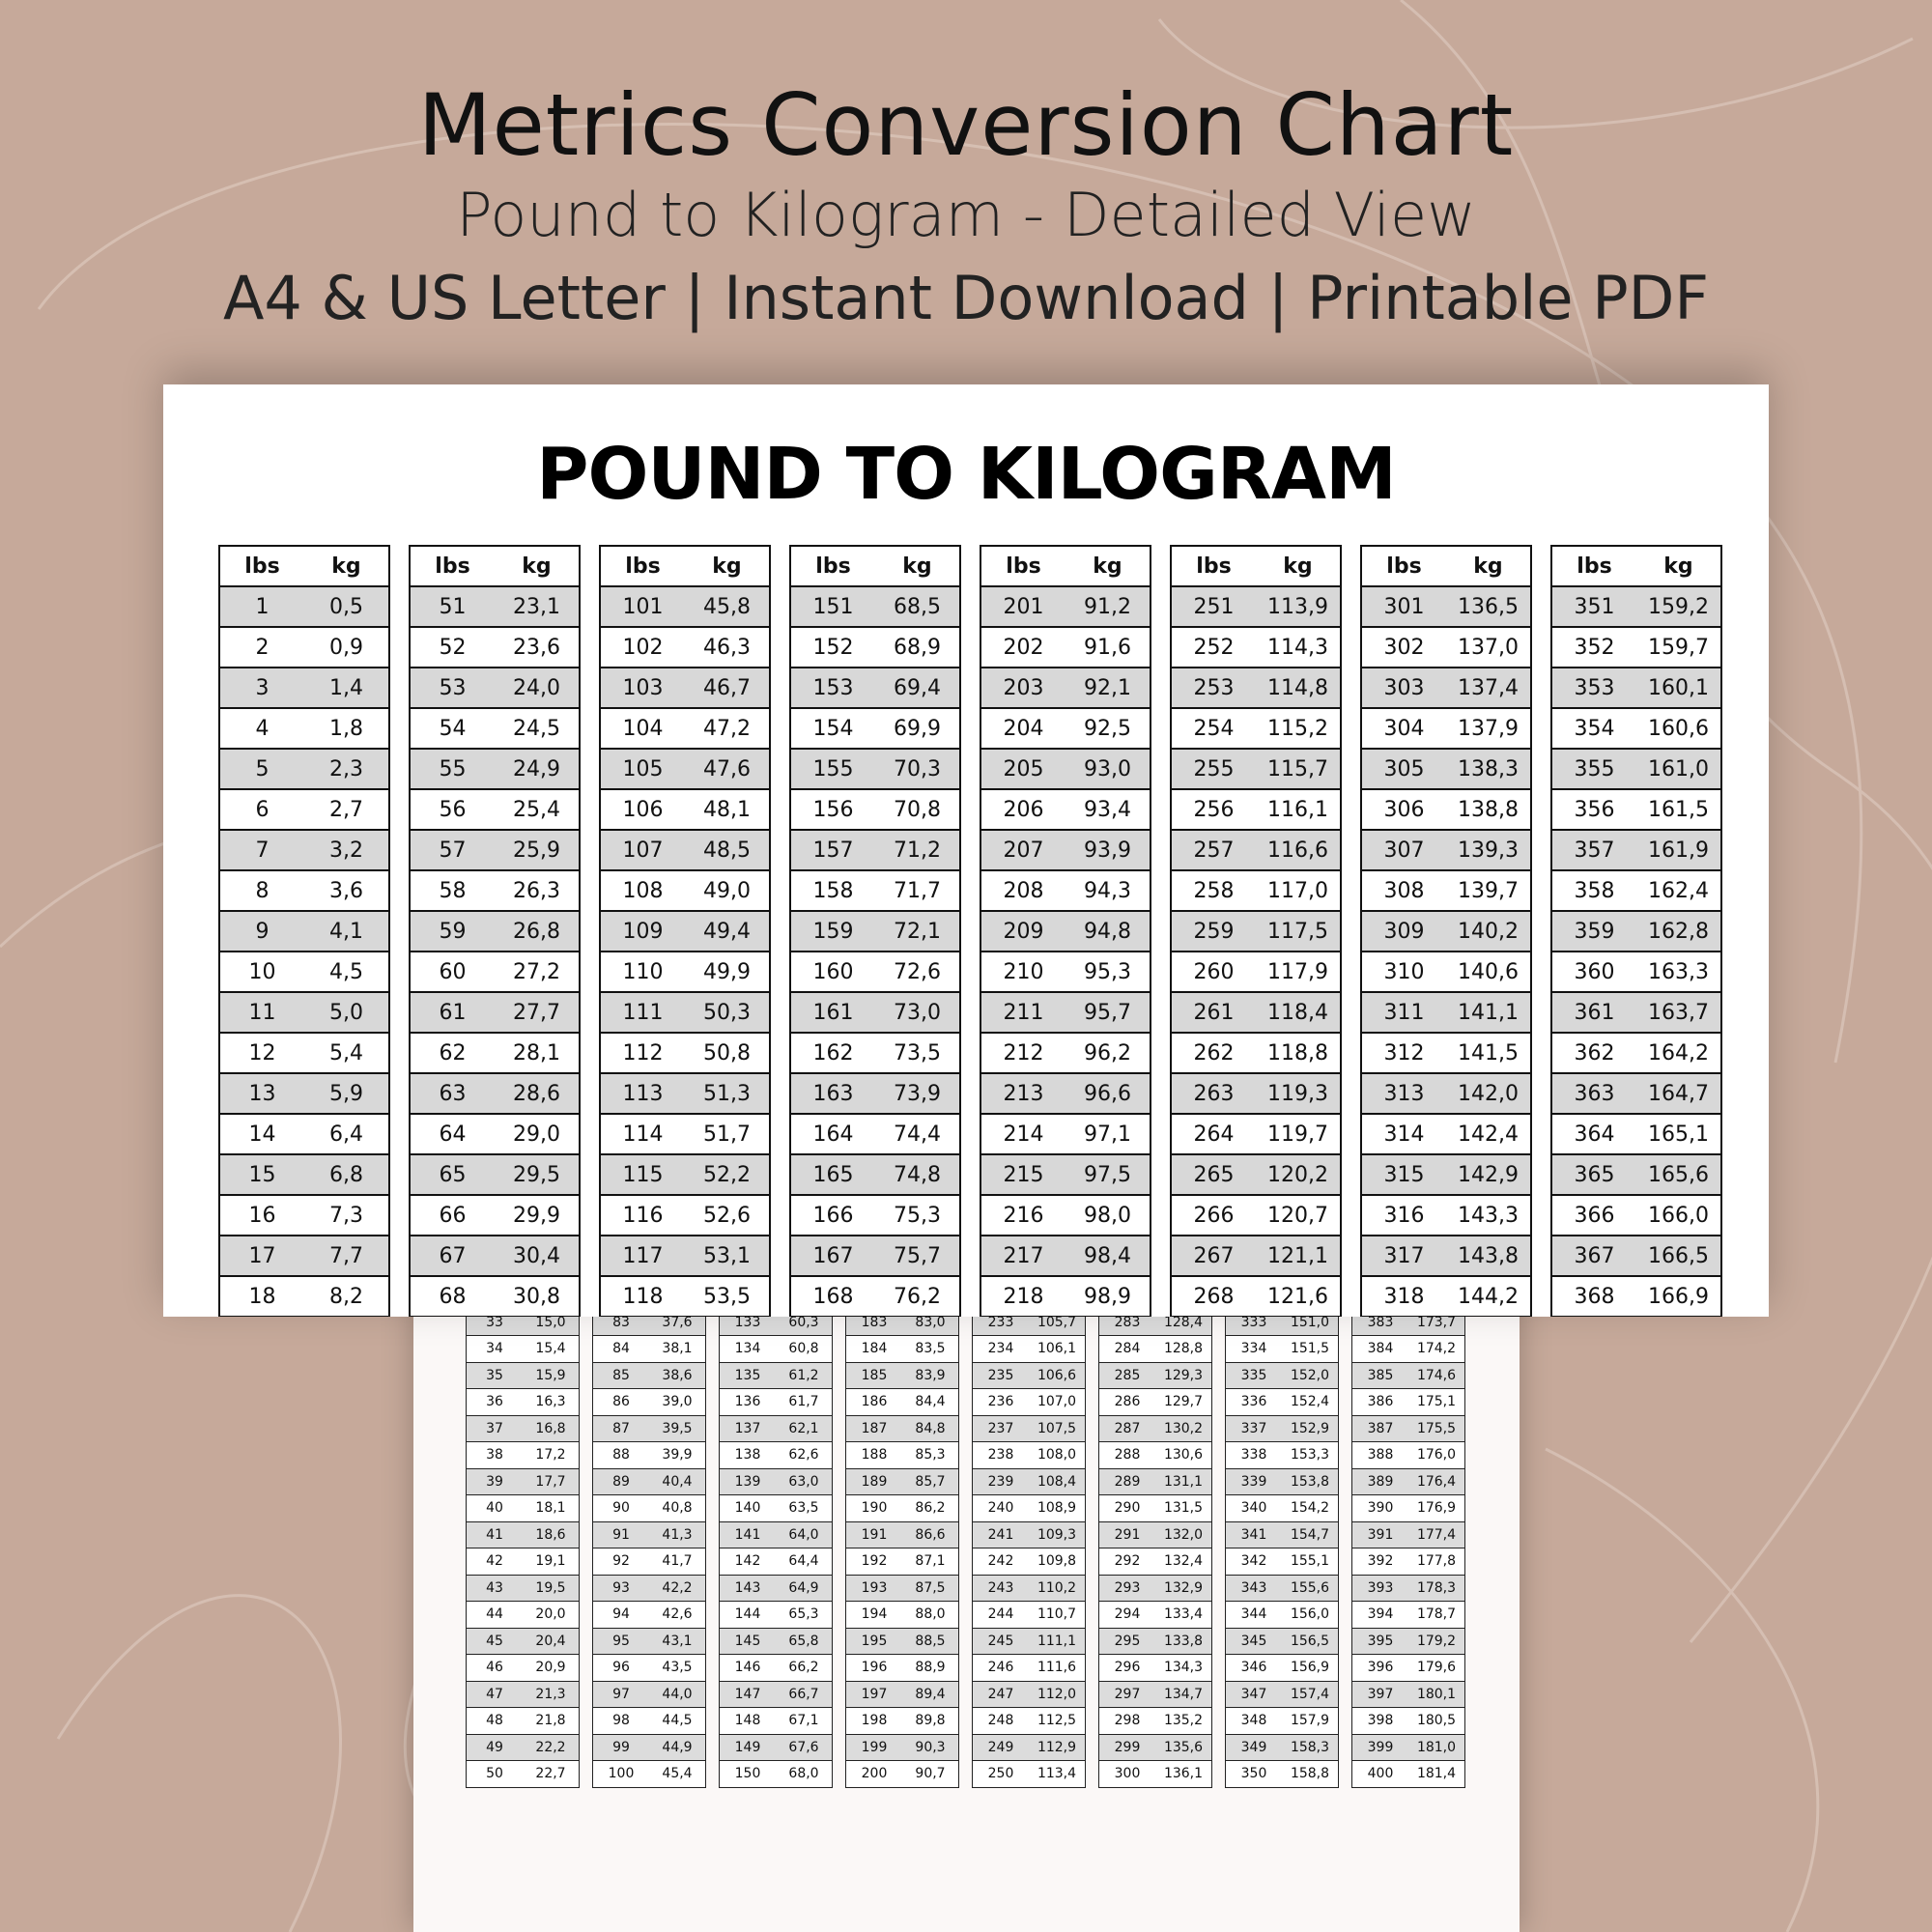 This screenshot has height=1932, width=1932. What do you see at coordinates (346, 809) in the screenshot?
I see `kg-cell: 2,7` at bounding box center [346, 809].